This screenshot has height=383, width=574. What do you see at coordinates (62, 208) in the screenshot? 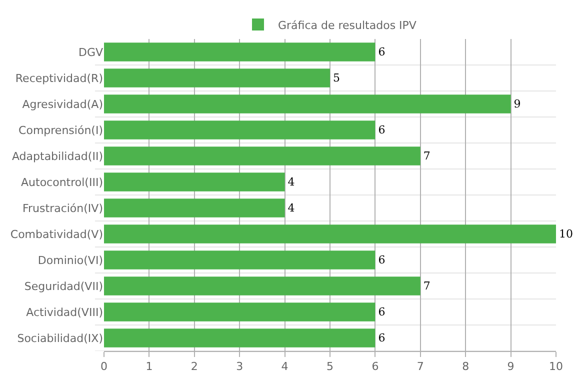
I see `y-tick-label: Frustración(IV)` at bounding box center [62, 208].